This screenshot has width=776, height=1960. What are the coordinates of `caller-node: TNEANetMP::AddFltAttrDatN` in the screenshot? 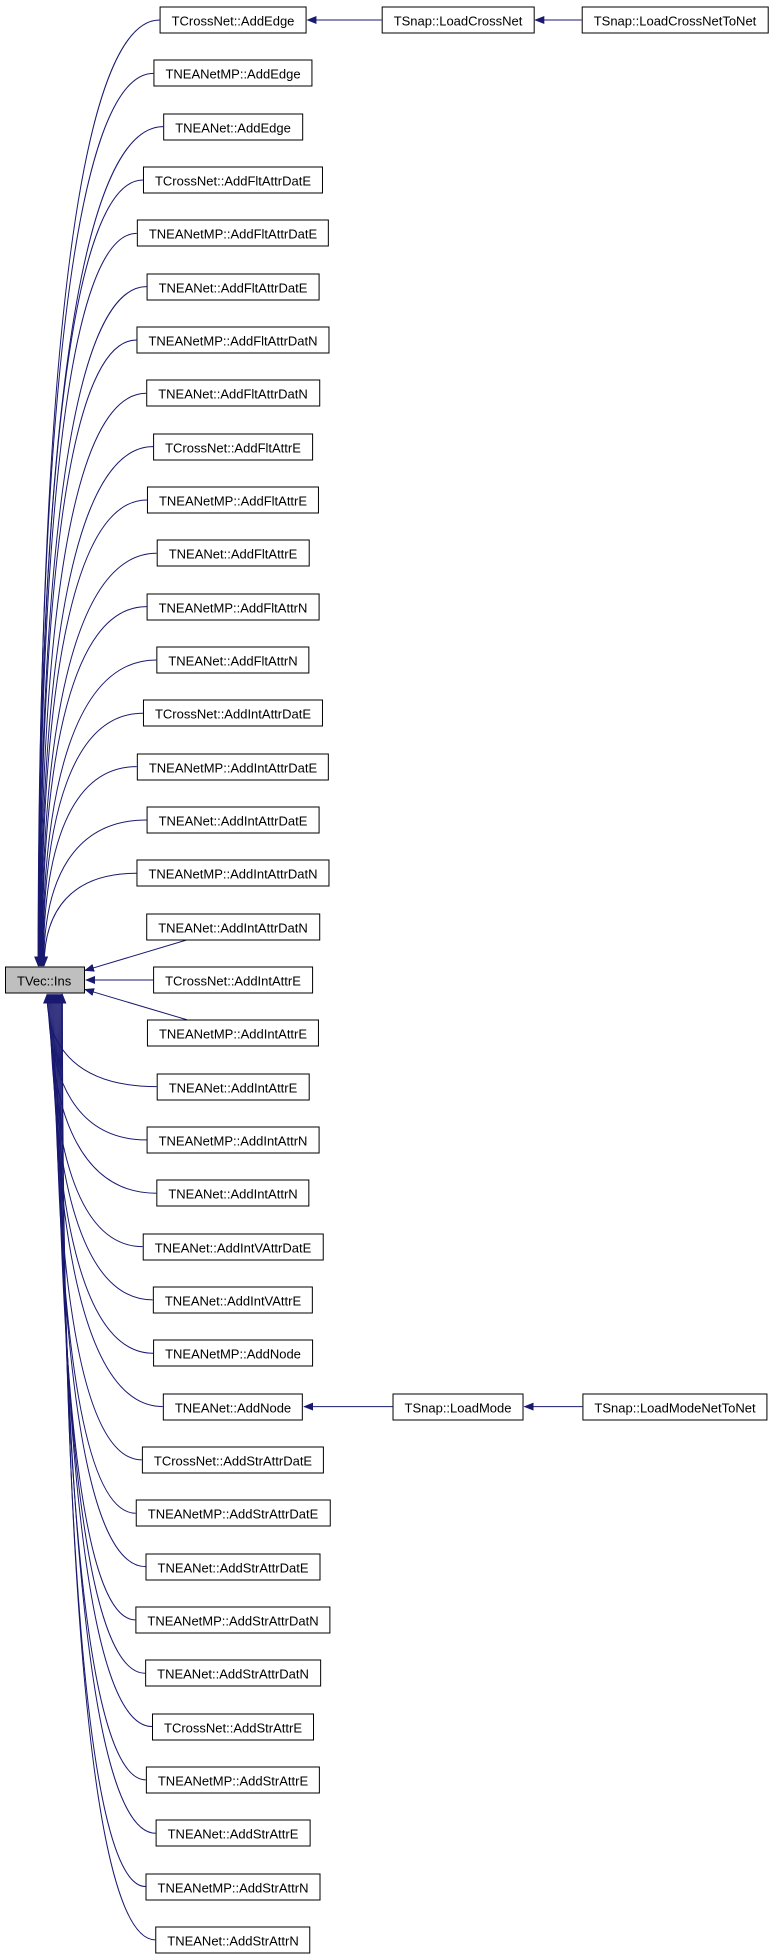 It's located at (233, 340).